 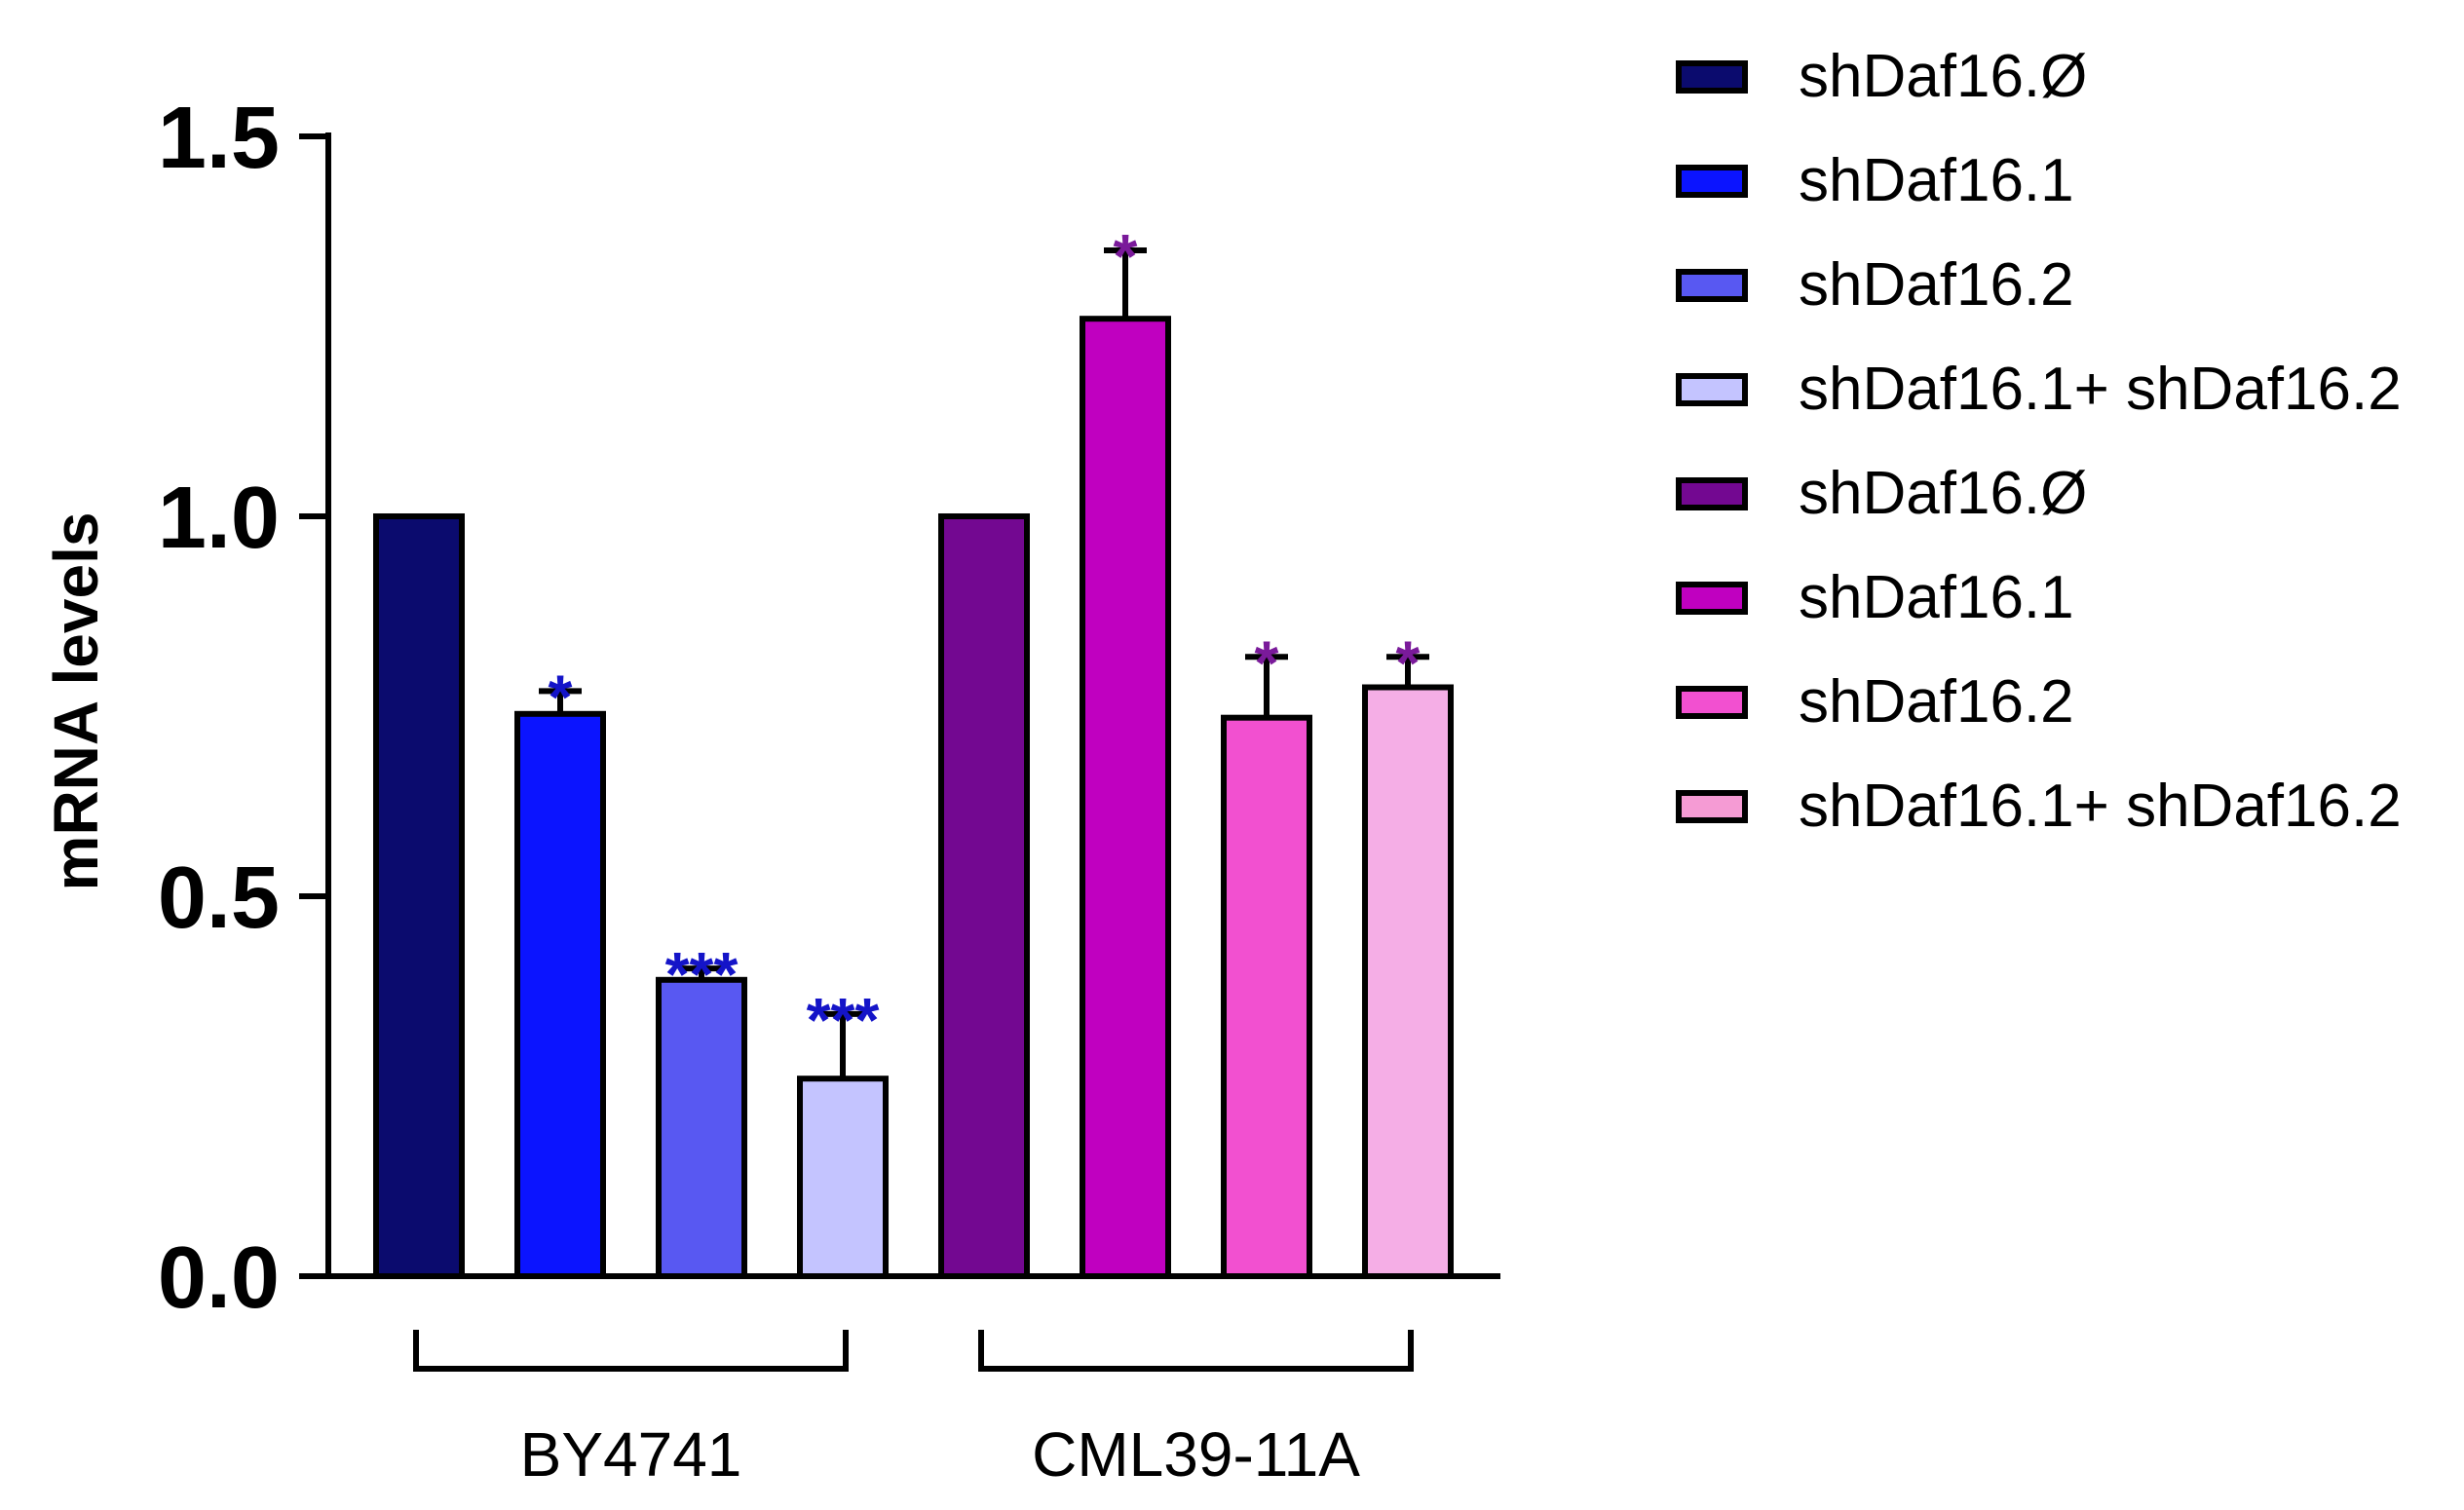 I want to click on group-label: BY4741, so click(x=631, y=1454).